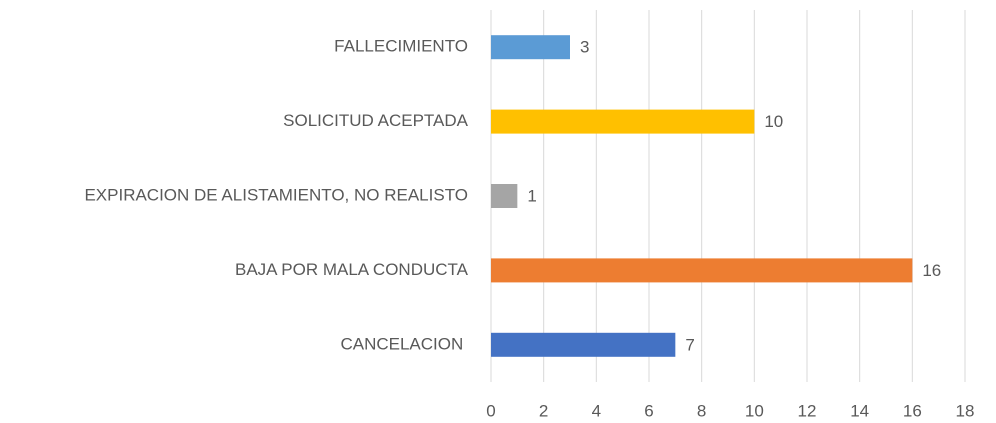 This screenshot has height=423, width=996. What do you see at coordinates (807, 410) in the screenshot?
I see `x-tick-label: 12` at bounding box center [807, 410].